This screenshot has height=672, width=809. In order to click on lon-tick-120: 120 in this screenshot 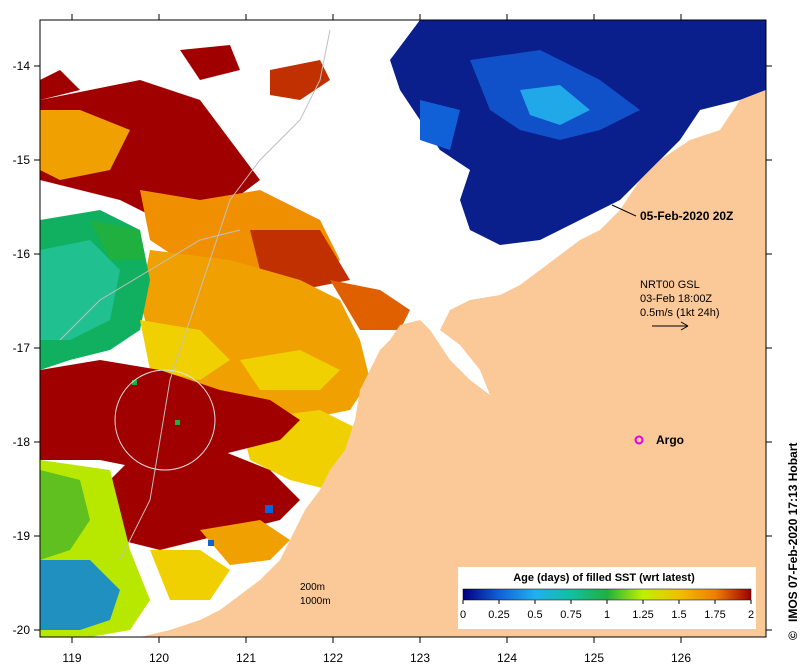, I will do `click(159, 658)`.